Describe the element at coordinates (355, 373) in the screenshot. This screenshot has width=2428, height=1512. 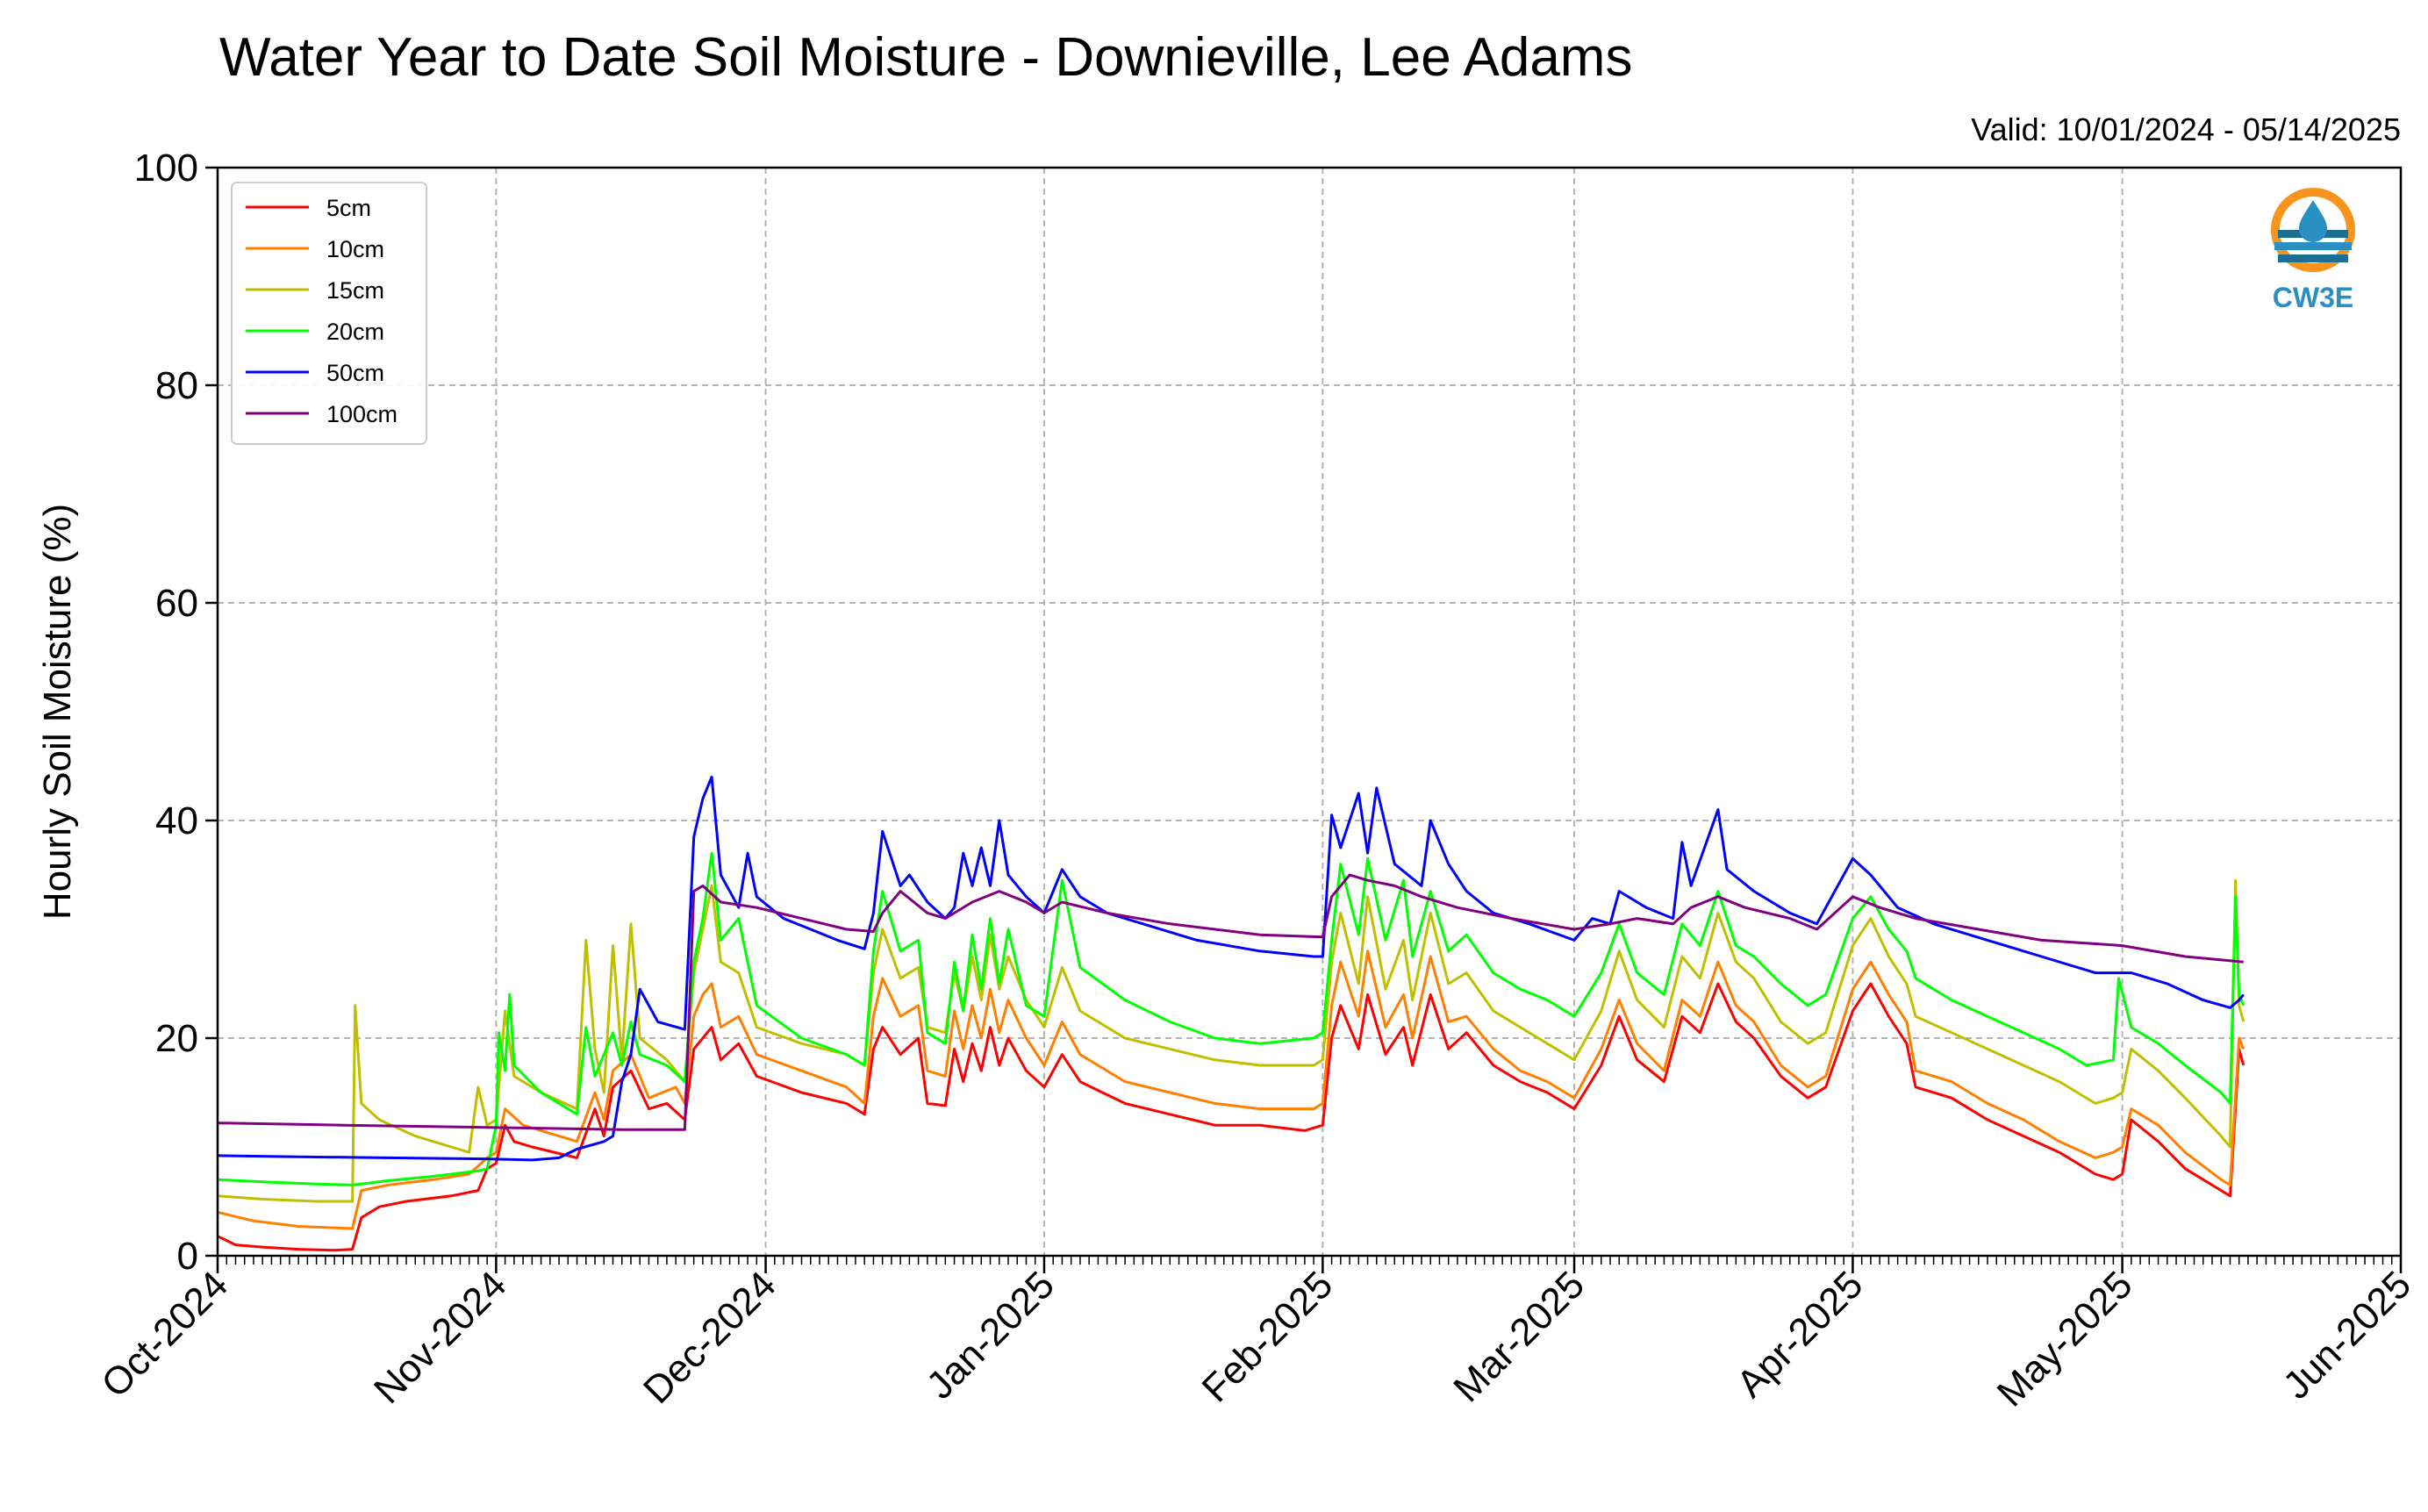
I see `legend-label-50cm: 50cm` at that location.